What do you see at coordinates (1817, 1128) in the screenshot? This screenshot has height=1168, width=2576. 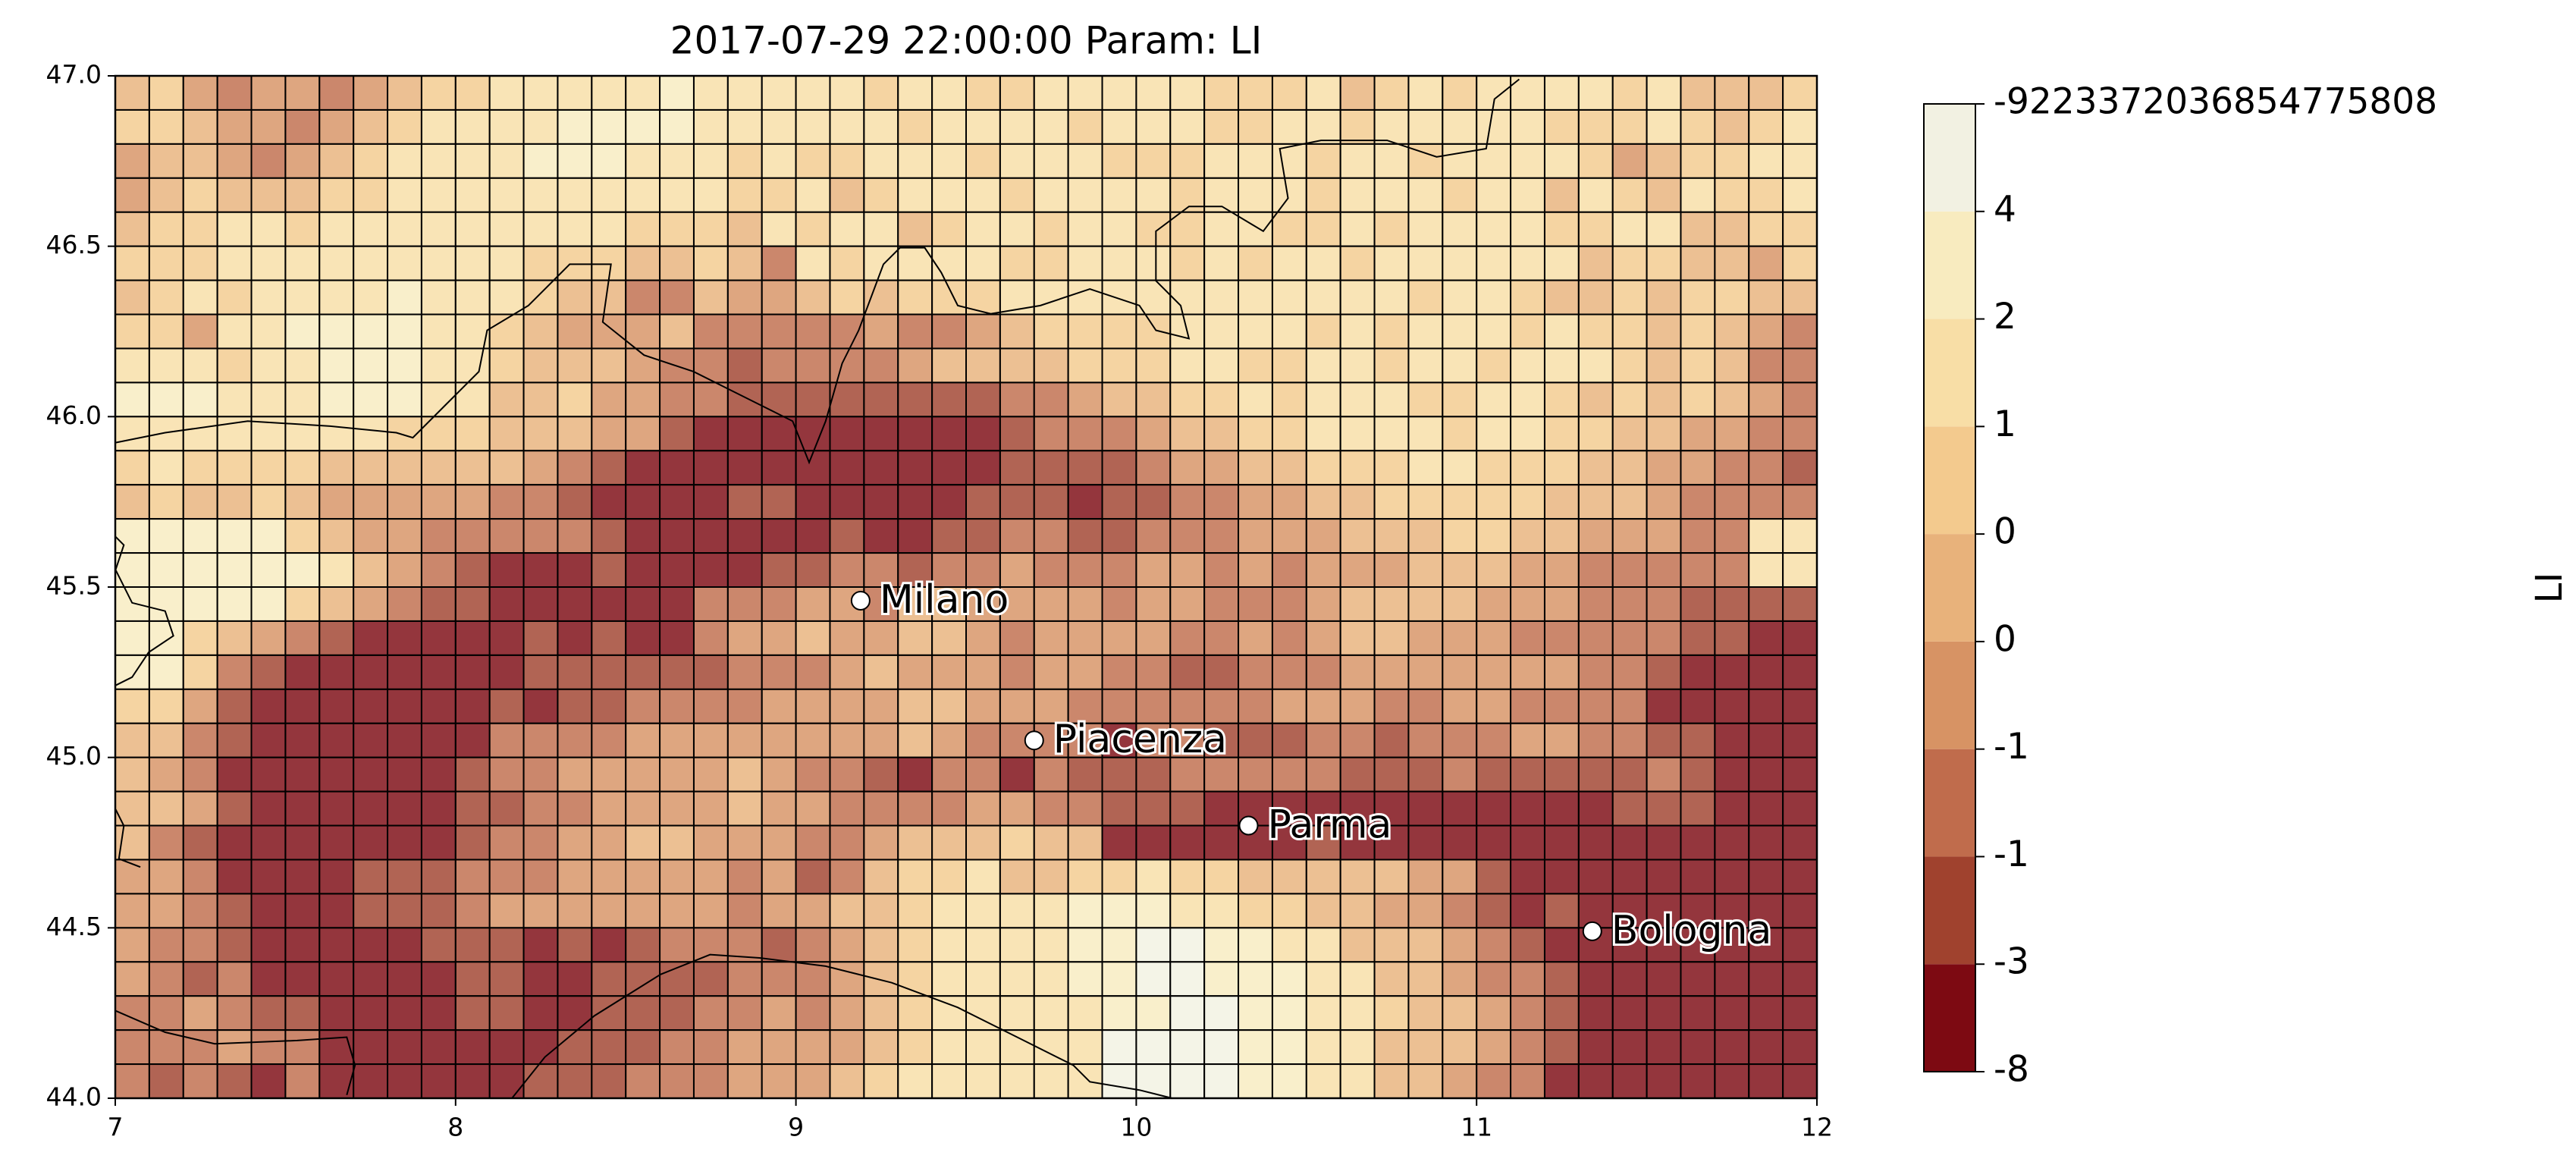 I see `x-tick-label: 12` at bounding box center [1817, 1128].